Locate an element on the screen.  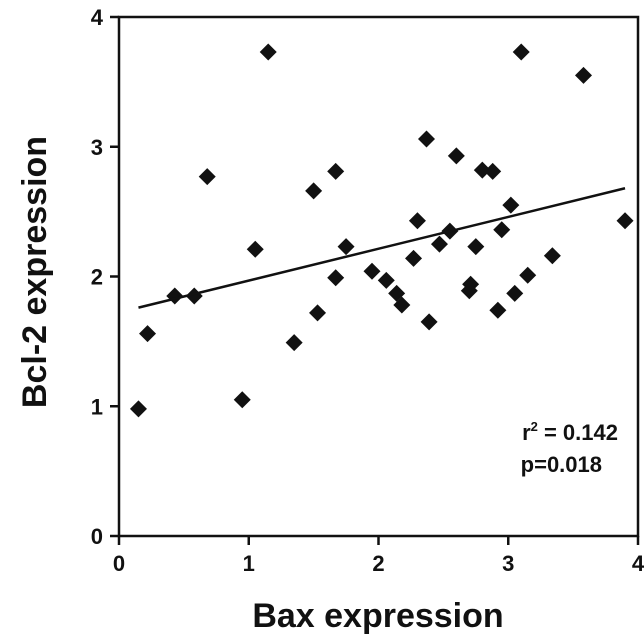
x-tick-labels: 0 1 2 3 4 is located at coordinates (378, 563).